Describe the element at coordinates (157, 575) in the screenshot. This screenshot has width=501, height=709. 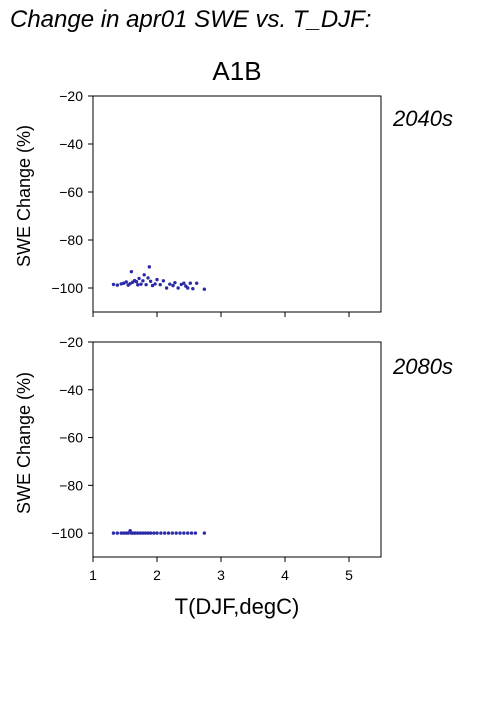
I see `x-tick-label: 2` at that location.